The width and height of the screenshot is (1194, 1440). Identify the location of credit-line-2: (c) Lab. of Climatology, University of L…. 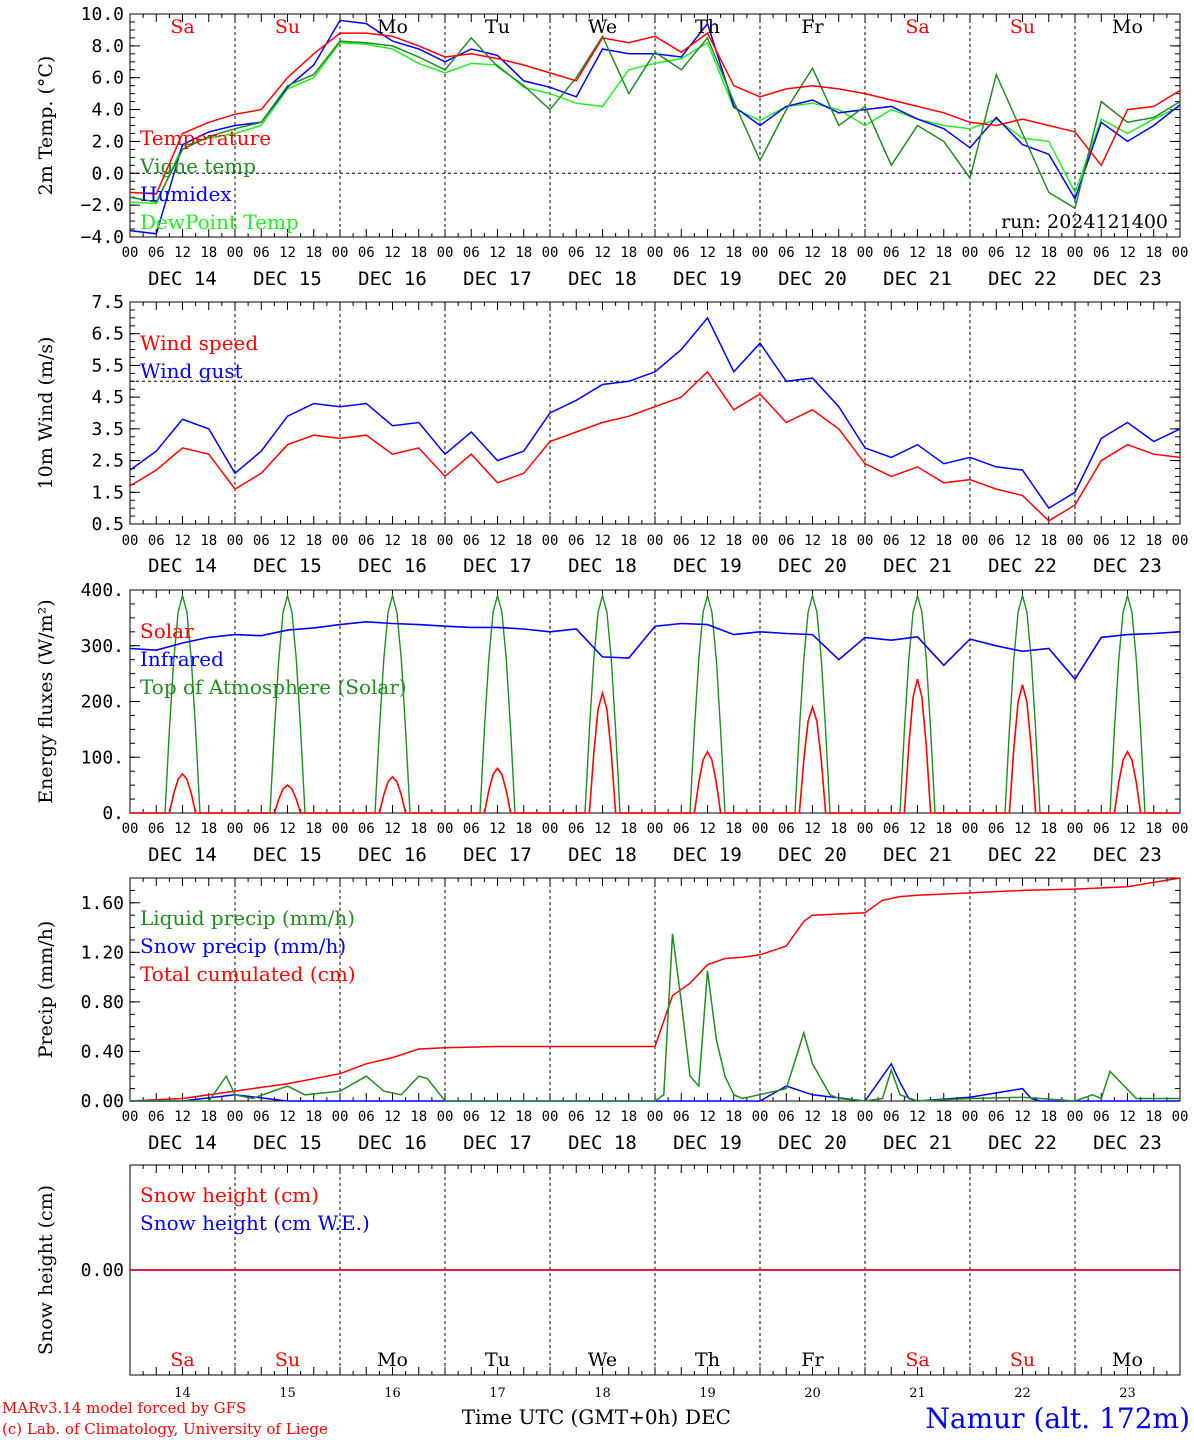
(165, 1429).